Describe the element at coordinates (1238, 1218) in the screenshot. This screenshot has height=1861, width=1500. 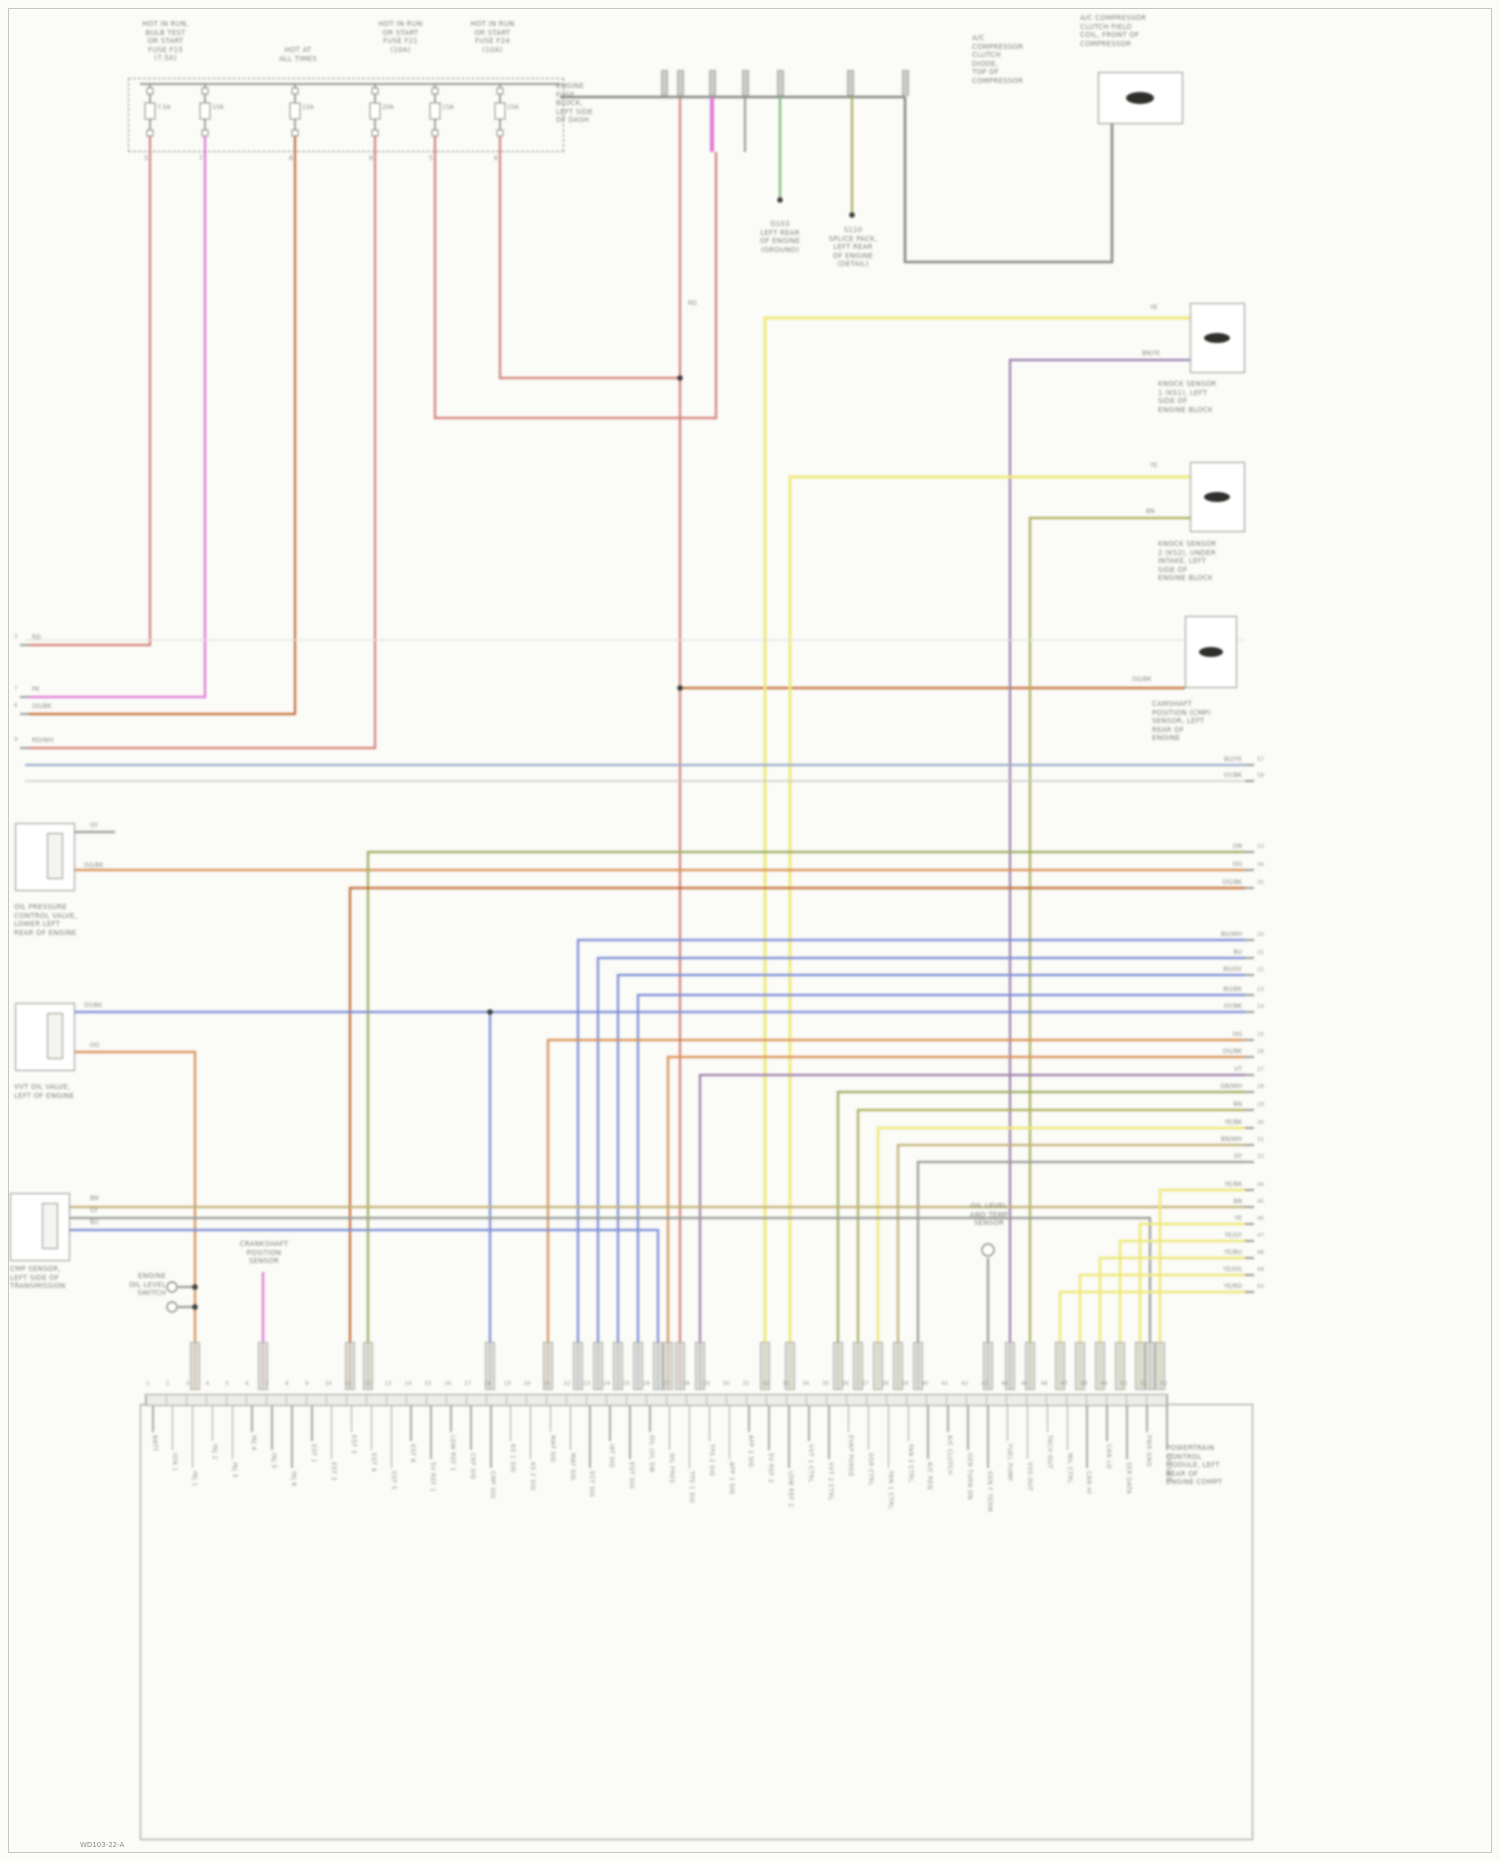
I see `right-pin-label: YE` at that location.